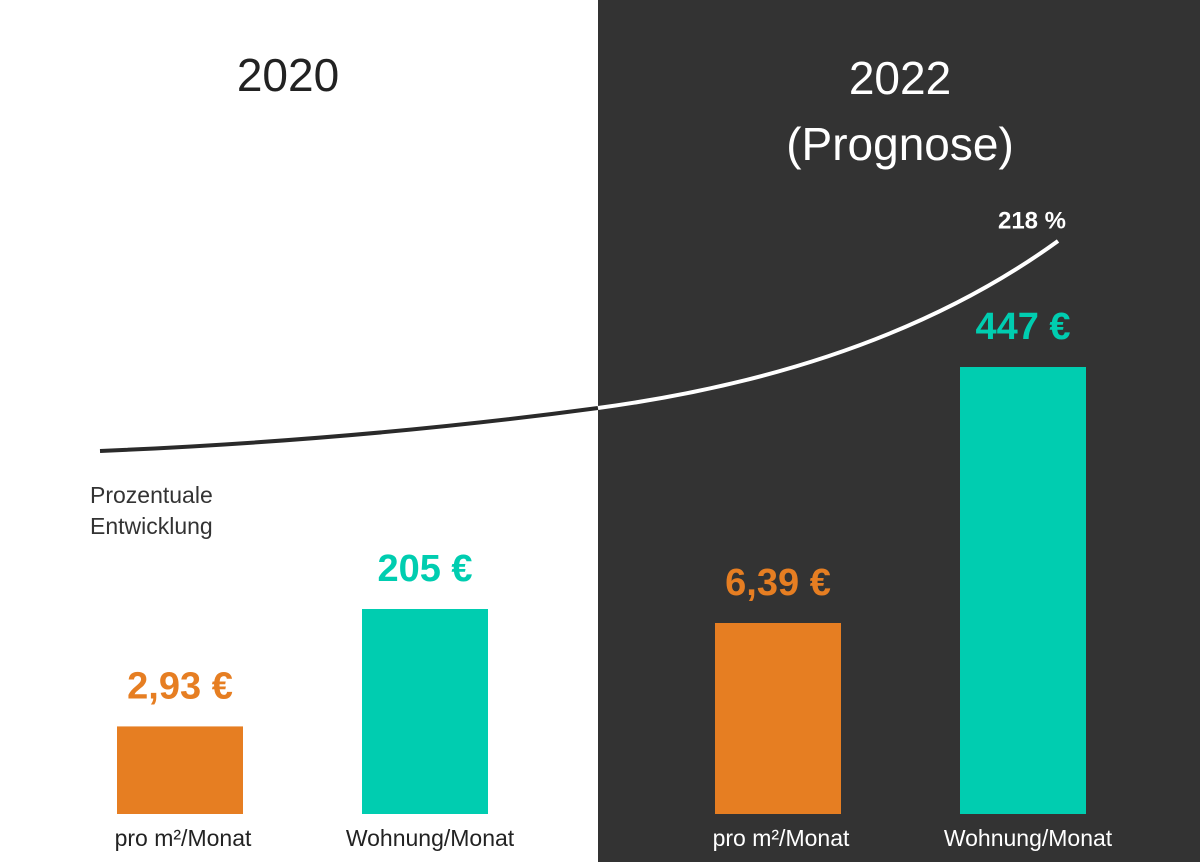 This screenshot has width=1200, height=862. I want to click on value-label: 447 €, so click(1022, 327).